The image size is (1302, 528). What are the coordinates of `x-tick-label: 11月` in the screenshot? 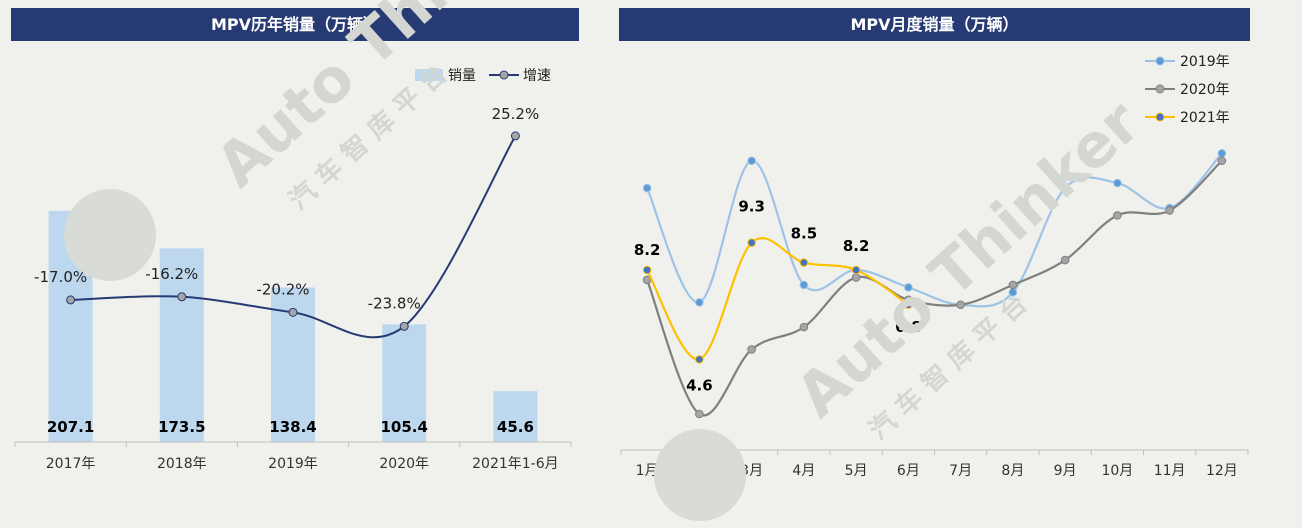 It's located at (1170, 471).